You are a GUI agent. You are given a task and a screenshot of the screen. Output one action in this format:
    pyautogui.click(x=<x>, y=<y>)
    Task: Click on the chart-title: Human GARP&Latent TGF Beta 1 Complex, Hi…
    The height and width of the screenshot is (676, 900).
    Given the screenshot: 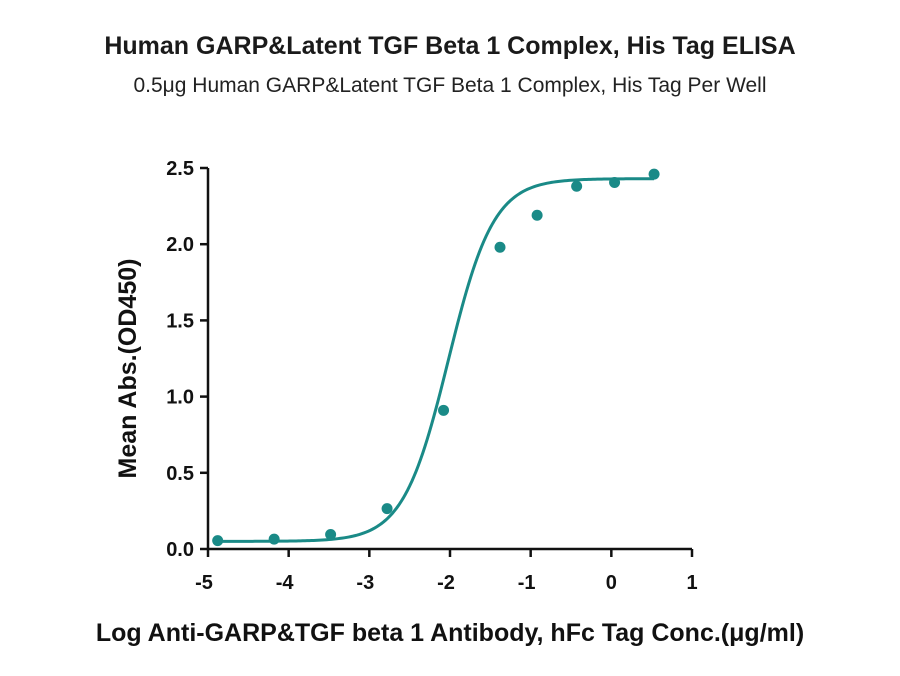 What is the action you would take?
    pyautogui.click(x=450, y=46)
    